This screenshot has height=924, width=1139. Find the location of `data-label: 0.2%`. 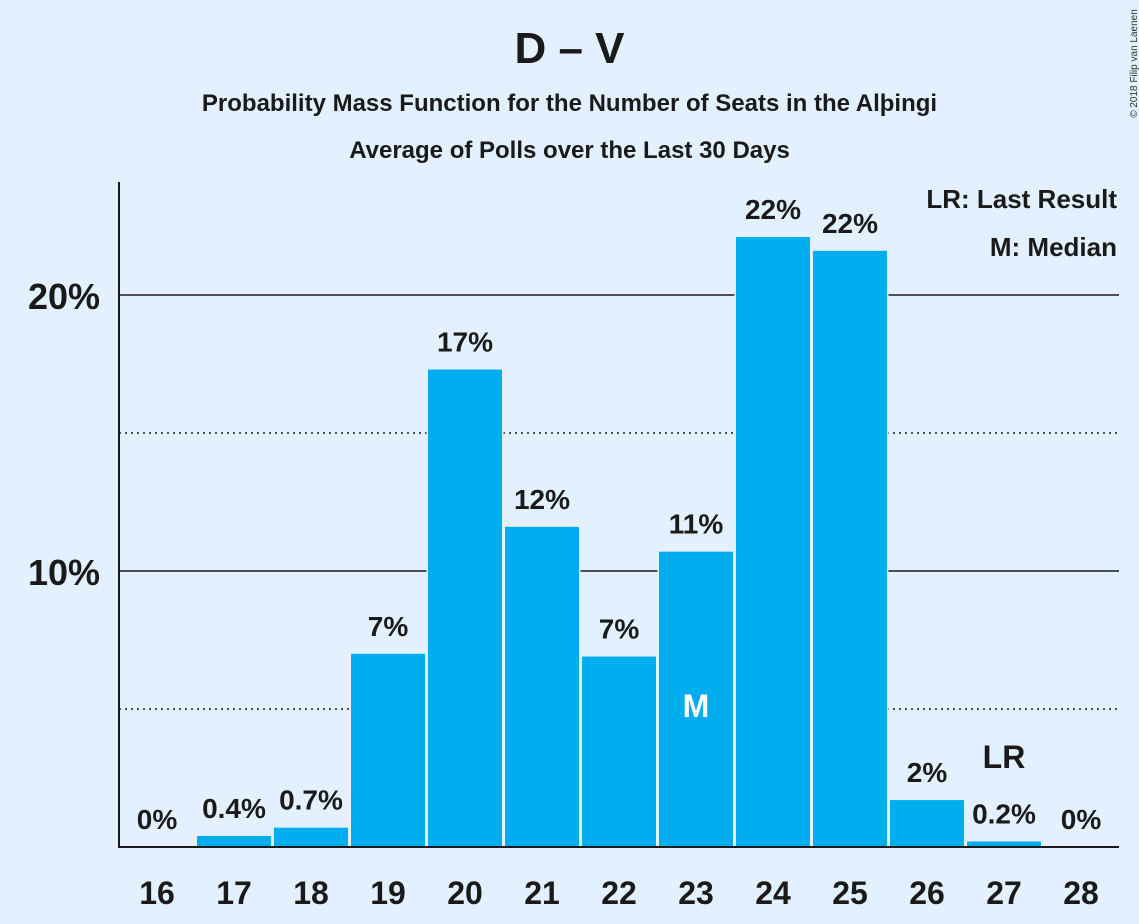

data-label: 0.2% is located at coordinates (1004, 813).